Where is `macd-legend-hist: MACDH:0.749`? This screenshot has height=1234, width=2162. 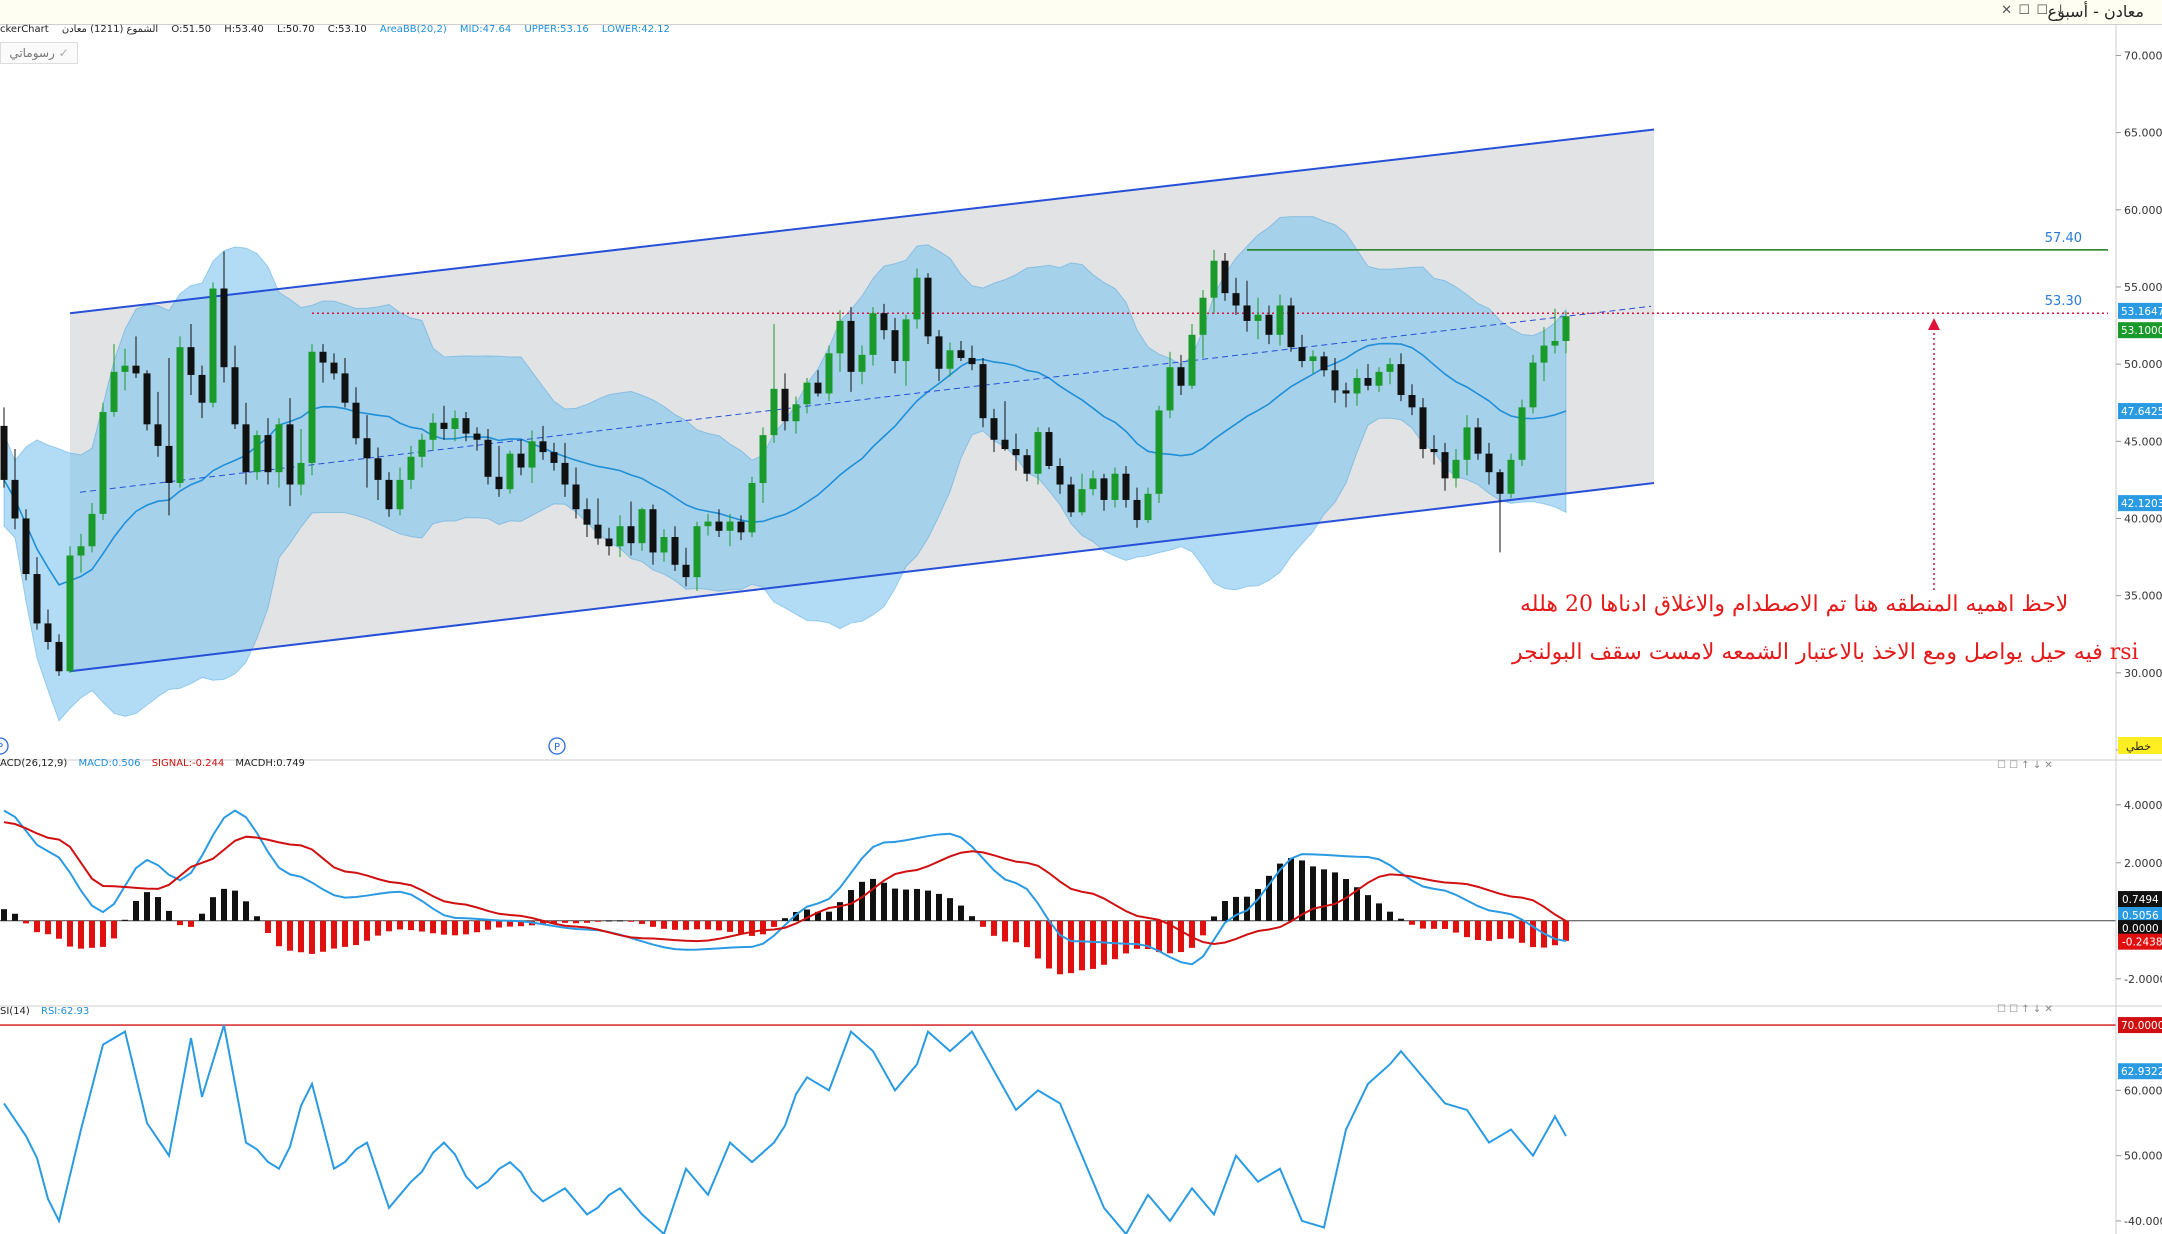
macd-legend-hist: MACDH:0.749 is located at coordinates (270, 763).